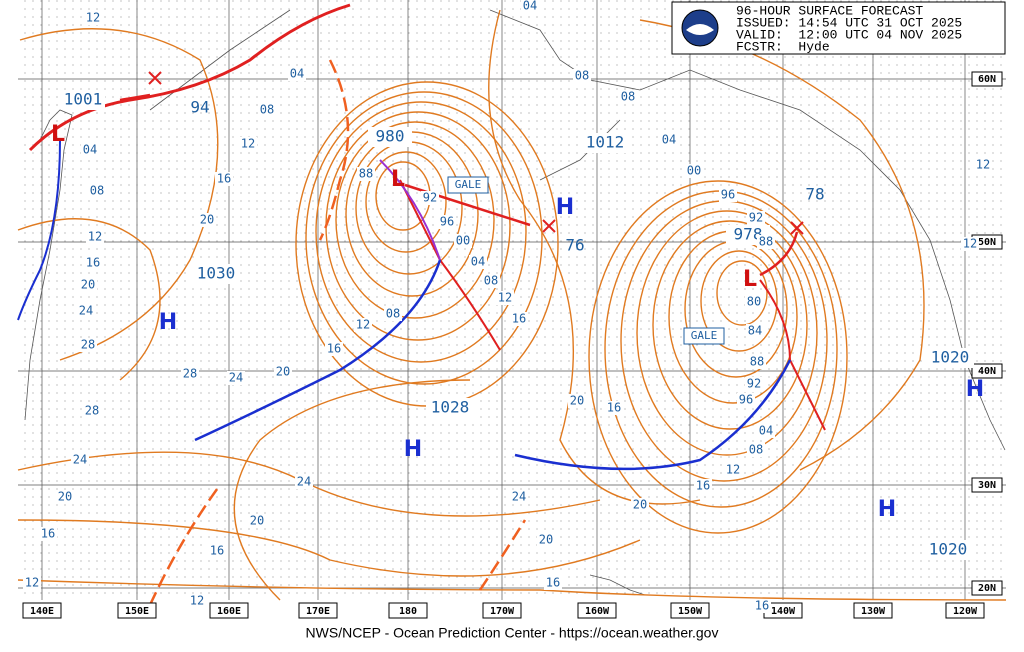 This screenshot has height=652, width=1024. What do you see at coordinates (783, 46) in the screenshot?
I see `header-line: FCSTR: Hyde` at bounding box center [783, 46].